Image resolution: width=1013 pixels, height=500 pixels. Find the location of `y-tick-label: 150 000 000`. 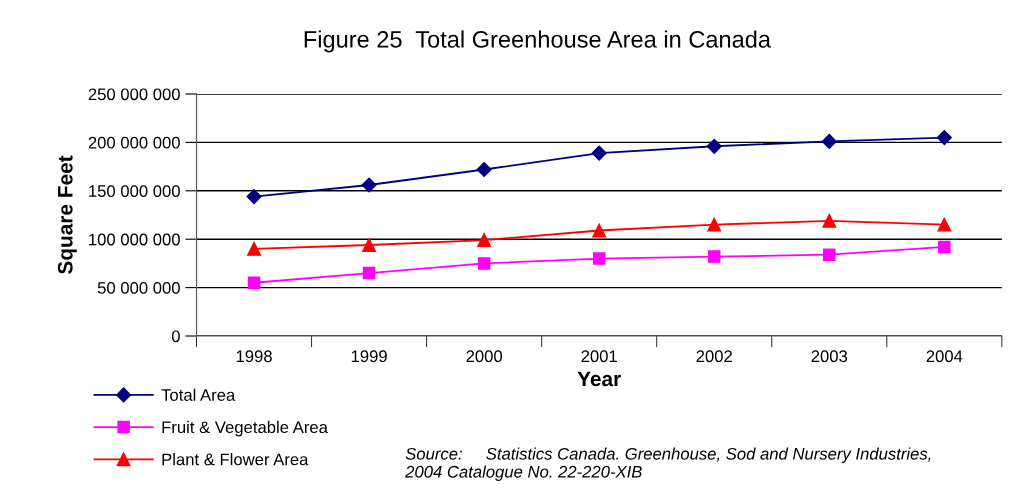

y-tick-label: 150 000 000 is located at coordinates (134, 191).